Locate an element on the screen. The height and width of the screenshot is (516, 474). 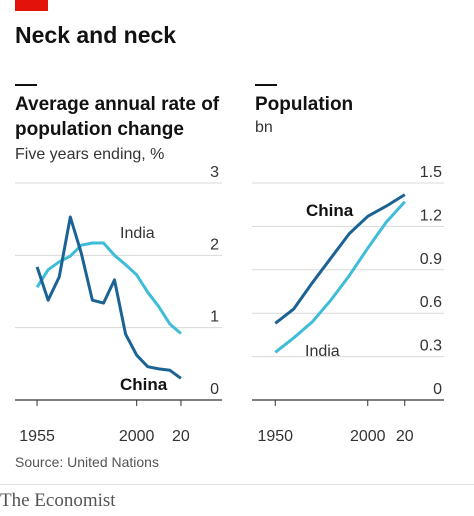
page-title: Neck and neck is located at coordinates (96, 35).